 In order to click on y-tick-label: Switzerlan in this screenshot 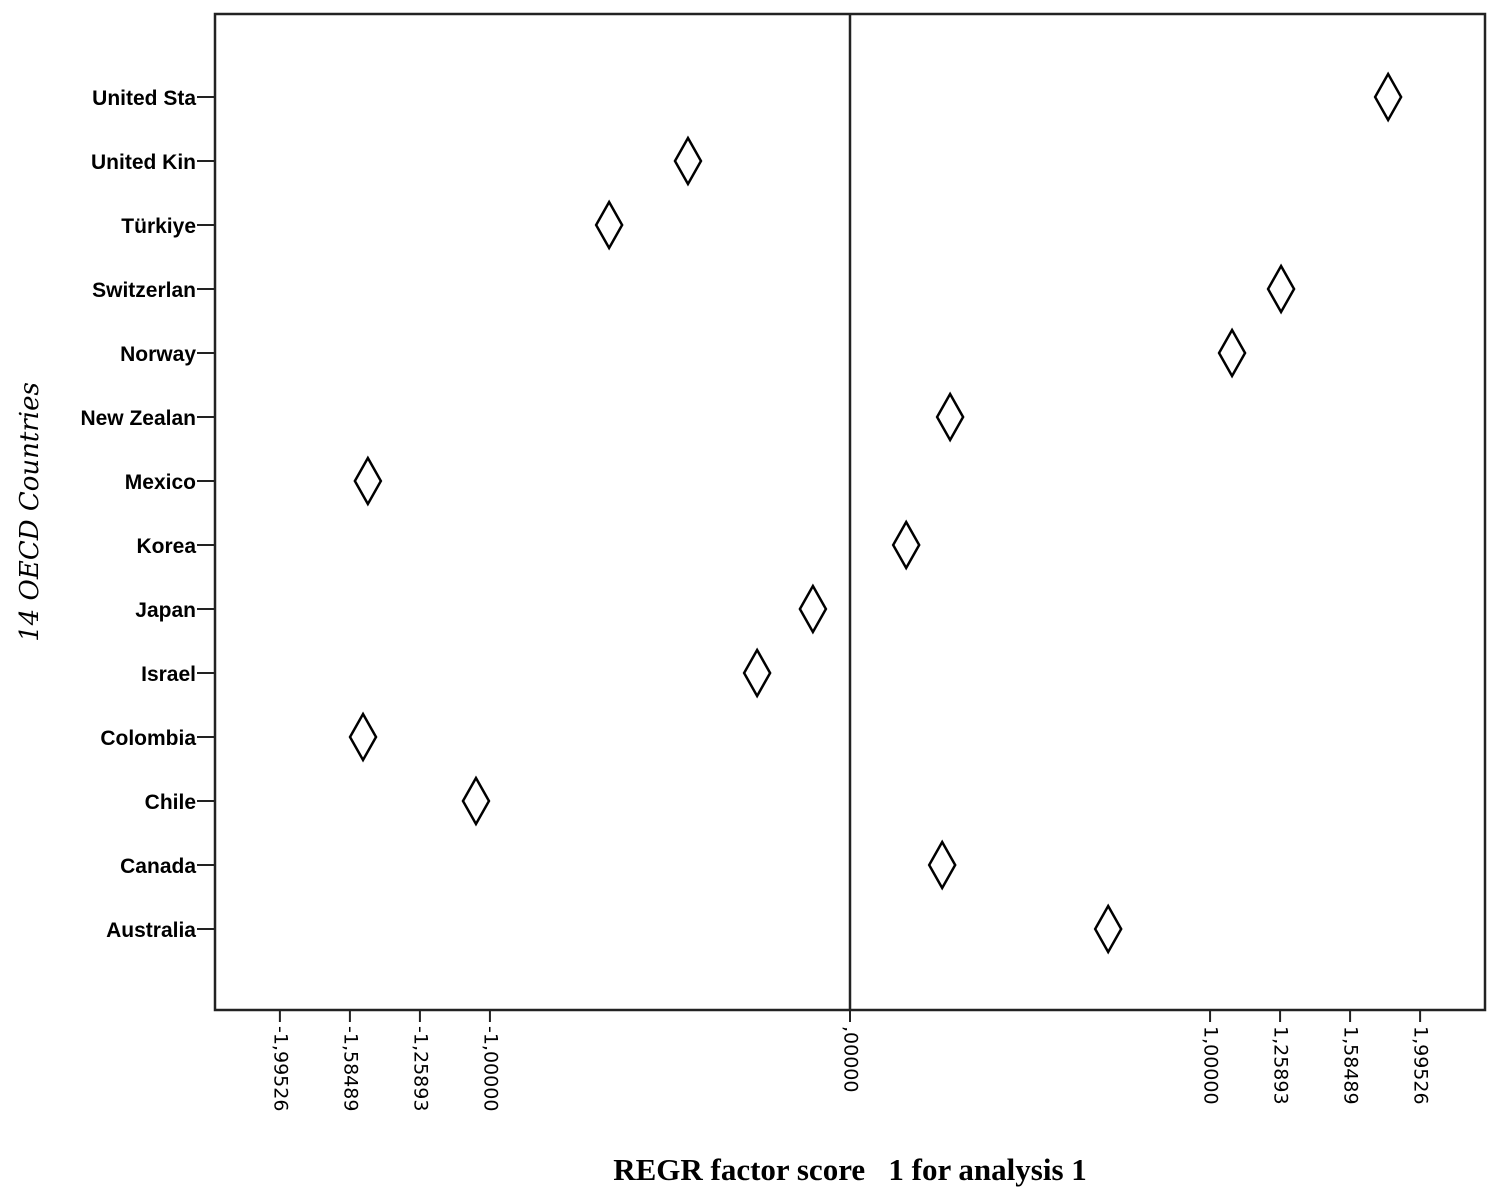, I will do `click(144, 290)`.